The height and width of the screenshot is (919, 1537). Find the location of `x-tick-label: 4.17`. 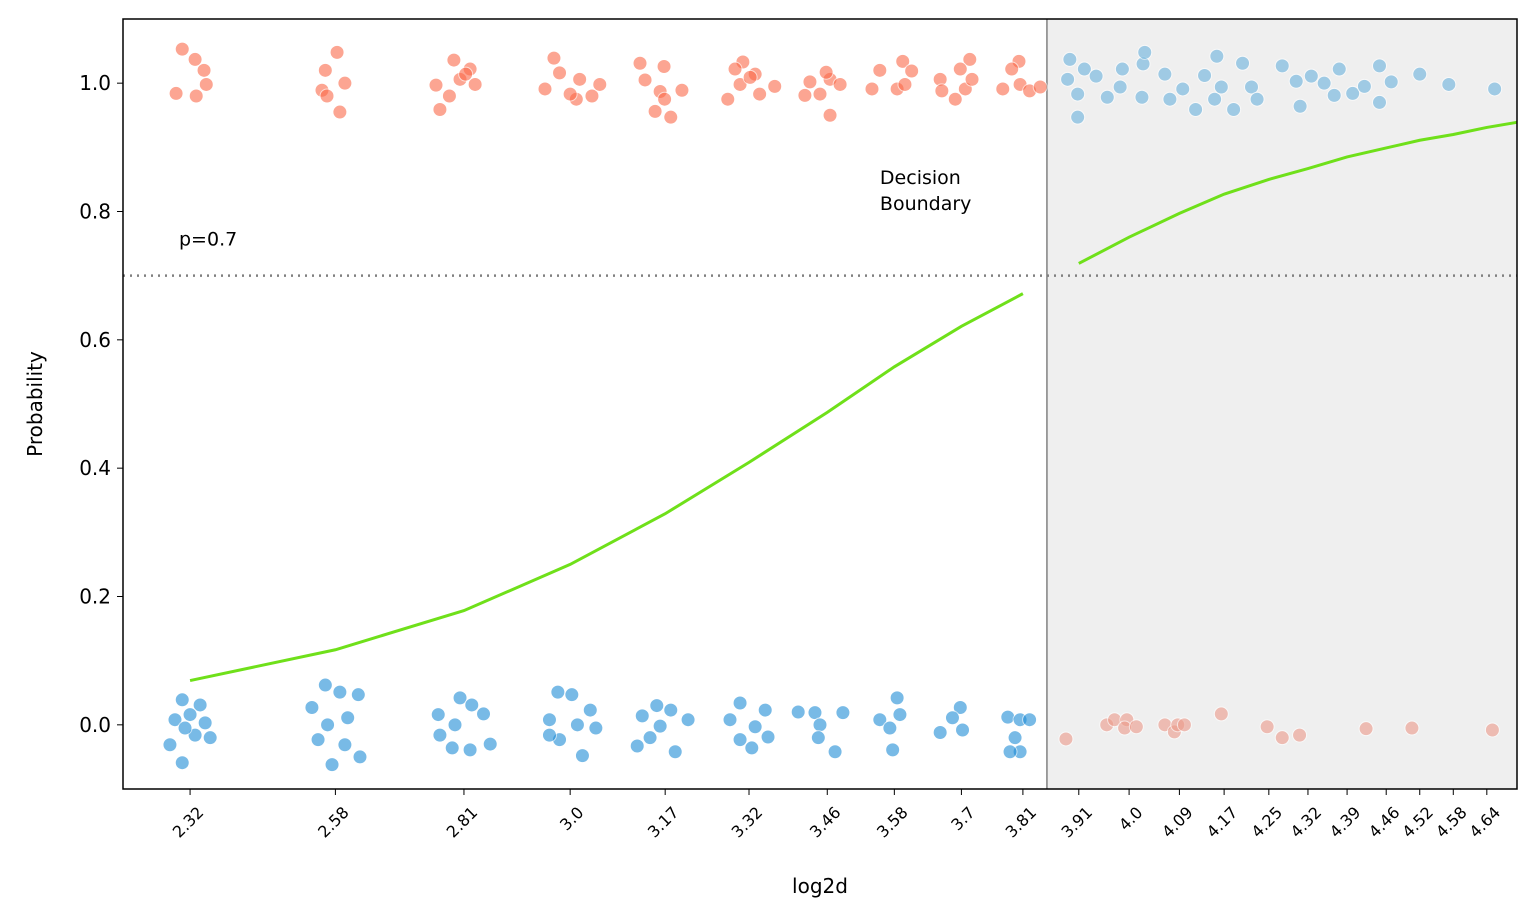

x-tick-label: 4.17 is located at coordinates (1222, 822).